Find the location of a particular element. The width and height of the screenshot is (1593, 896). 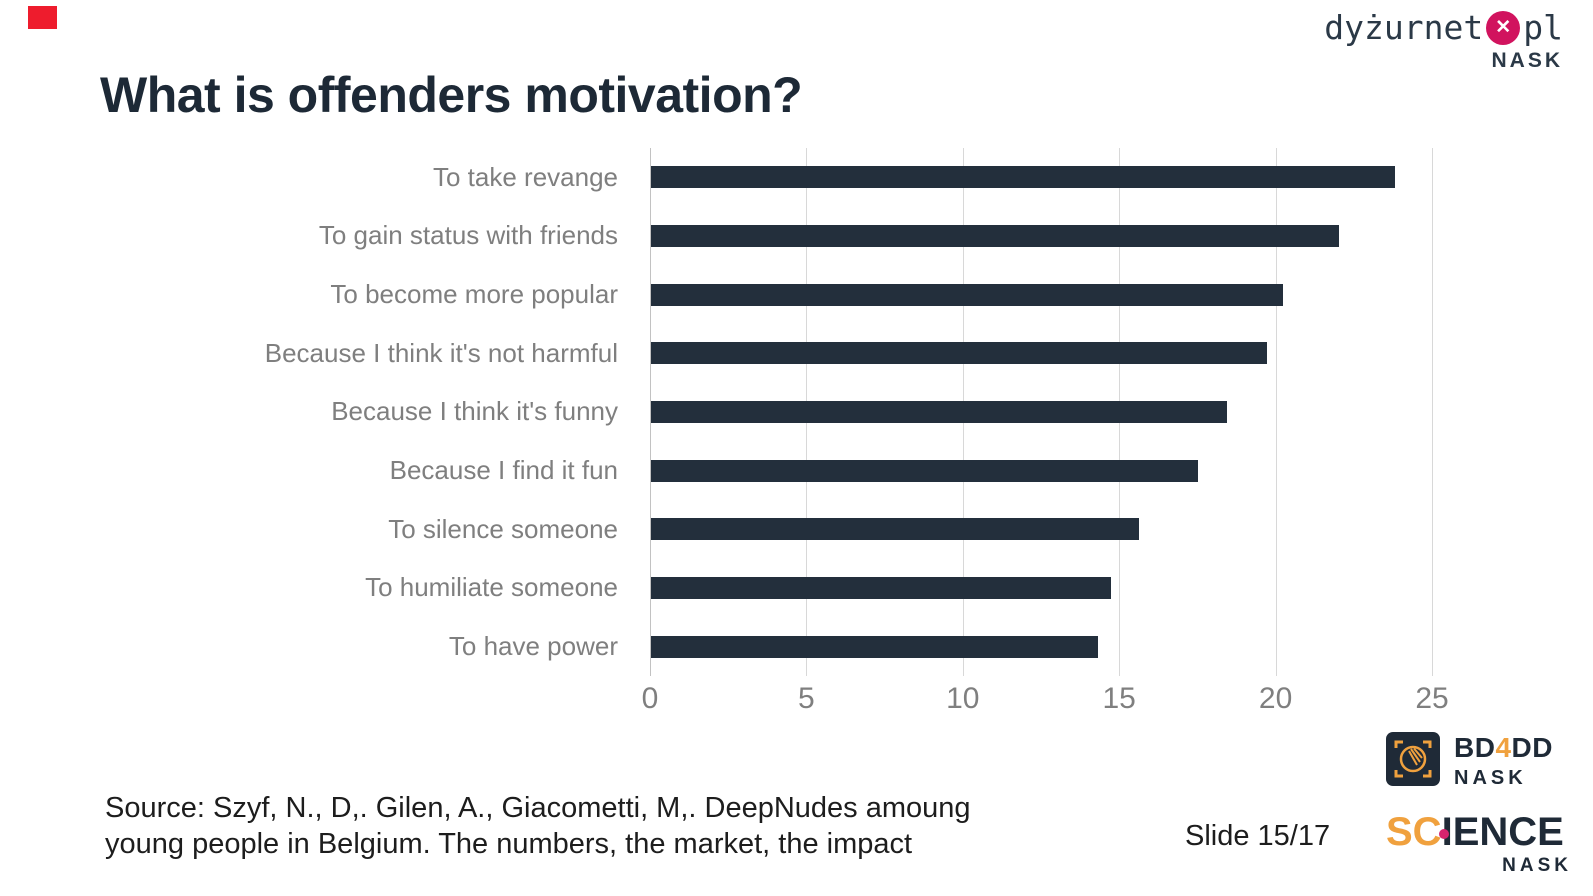

science-nask-wordmark: NASK is located at coordinates (1537, 865).